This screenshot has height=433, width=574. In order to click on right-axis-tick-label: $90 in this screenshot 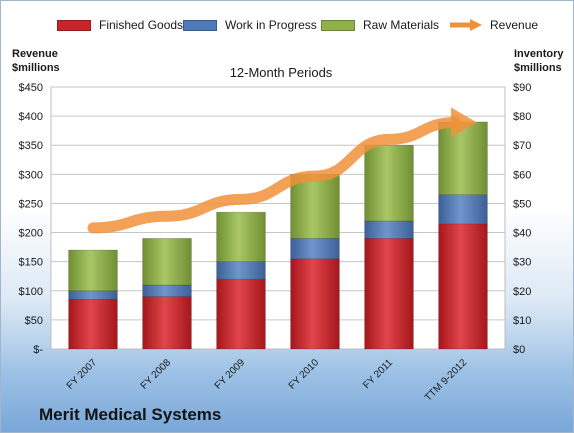, I will do `click(522, 88)`.